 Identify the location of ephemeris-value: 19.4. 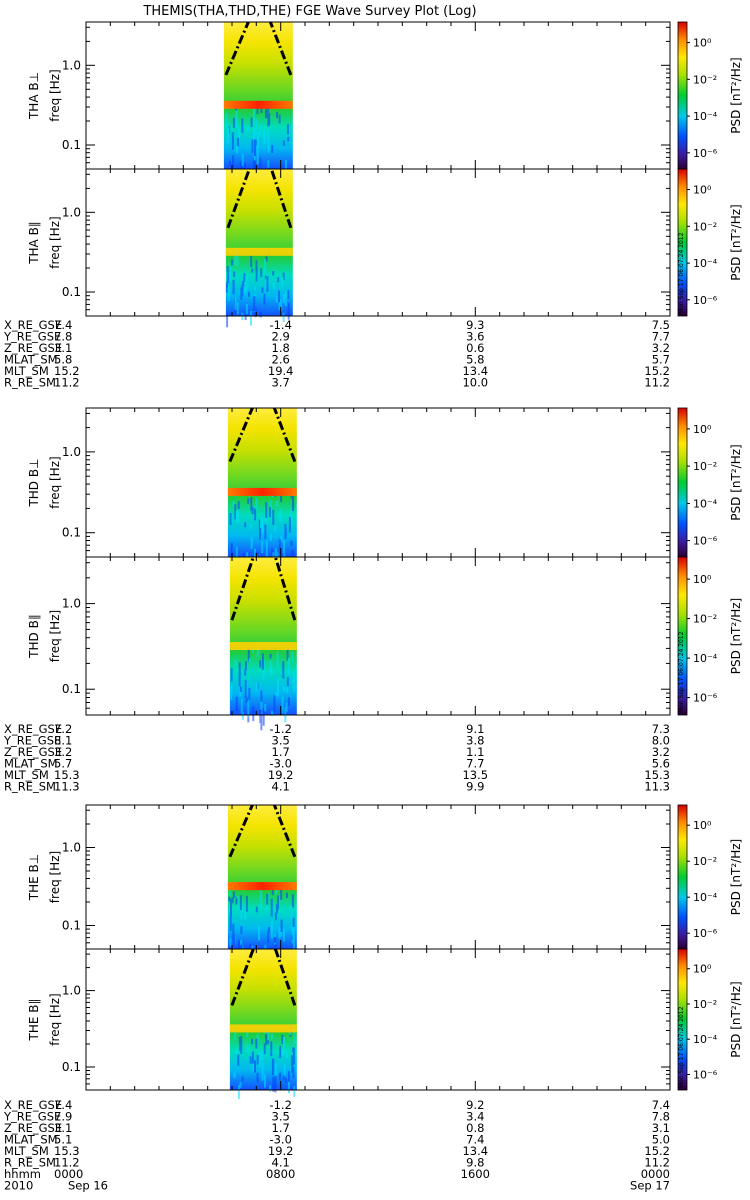
(281, 371).